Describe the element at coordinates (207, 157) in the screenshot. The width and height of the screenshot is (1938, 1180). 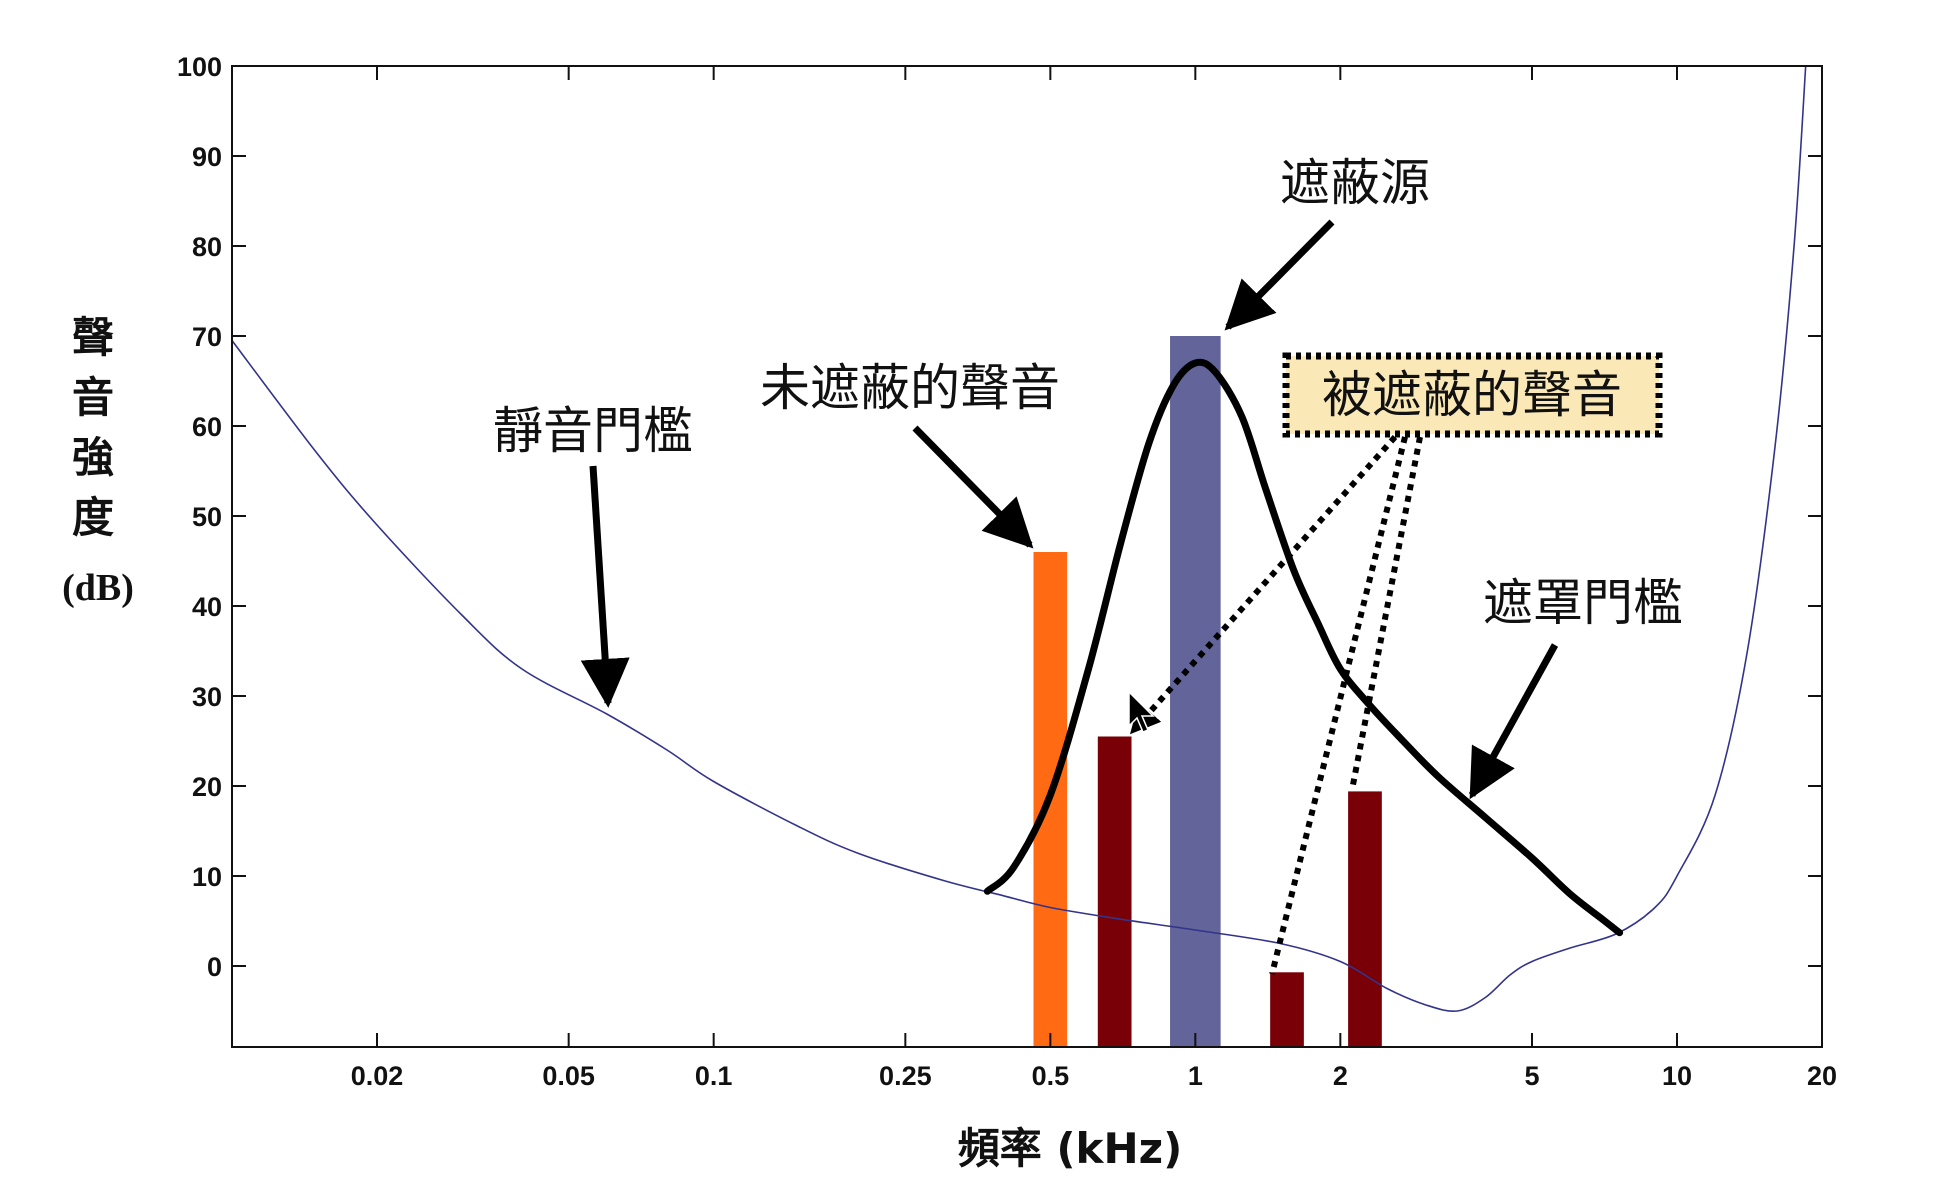
I see `y-tick-label: 90` at that location.